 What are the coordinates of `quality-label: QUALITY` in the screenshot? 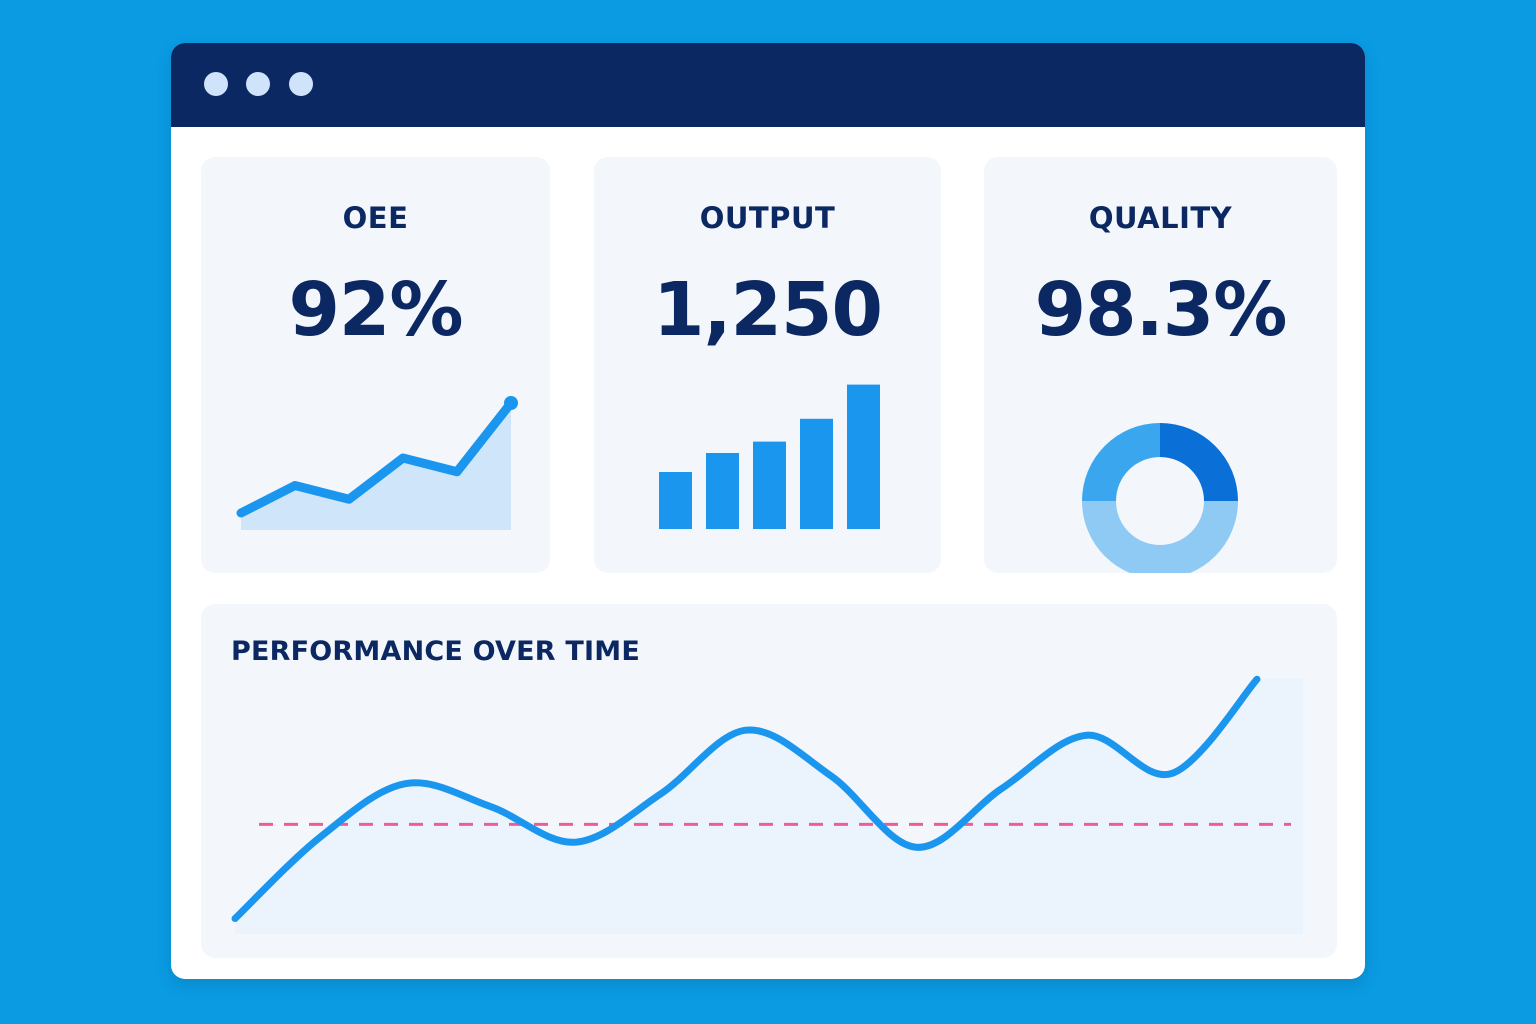 It's located at (1160, 218).